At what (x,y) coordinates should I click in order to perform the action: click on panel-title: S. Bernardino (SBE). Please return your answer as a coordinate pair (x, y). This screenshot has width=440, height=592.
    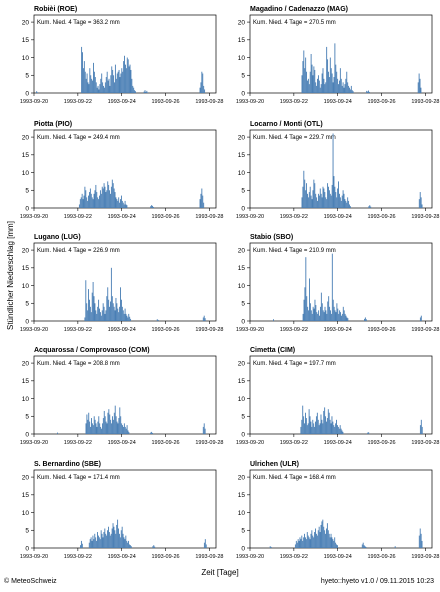
    Looking at the image, I should click on (67, 464).